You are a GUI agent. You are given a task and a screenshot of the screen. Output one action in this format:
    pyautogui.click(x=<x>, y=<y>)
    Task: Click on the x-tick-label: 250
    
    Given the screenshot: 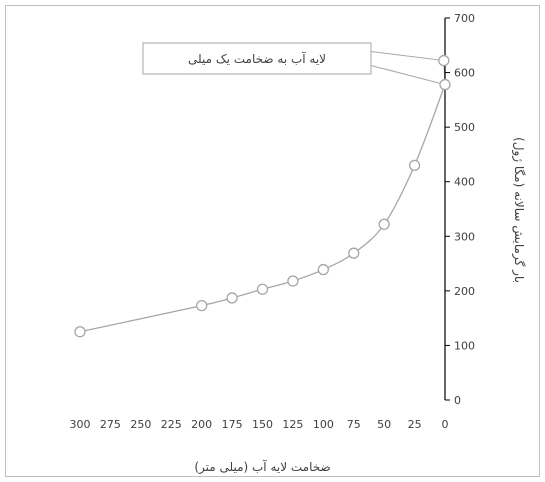 What is the action you would take?
    pyautogui.click(x=140, y=424)
    